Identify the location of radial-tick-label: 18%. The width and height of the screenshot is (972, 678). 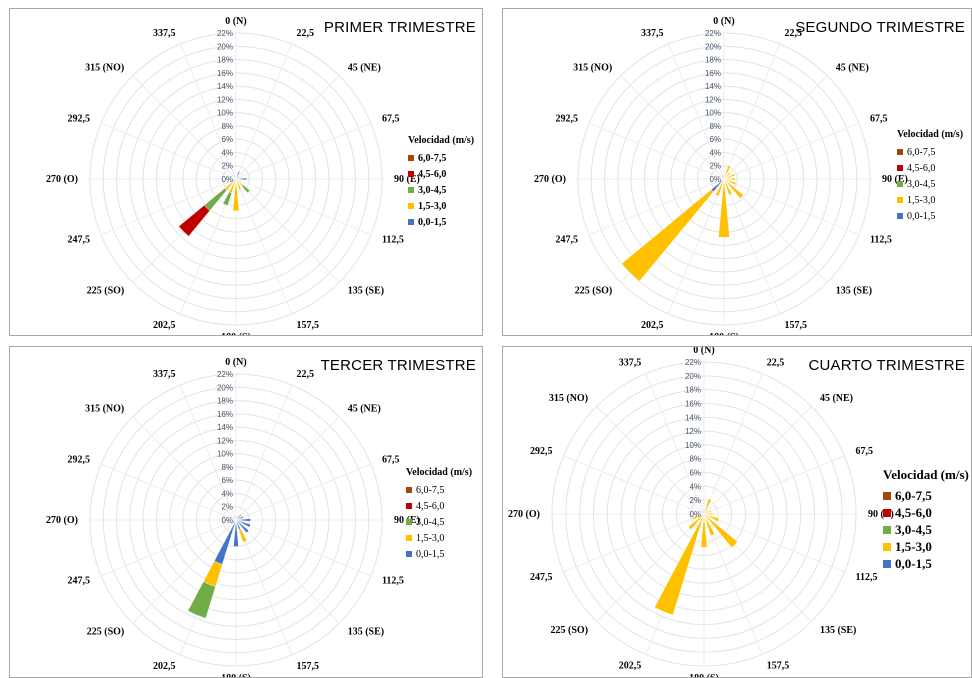
(693, 390).